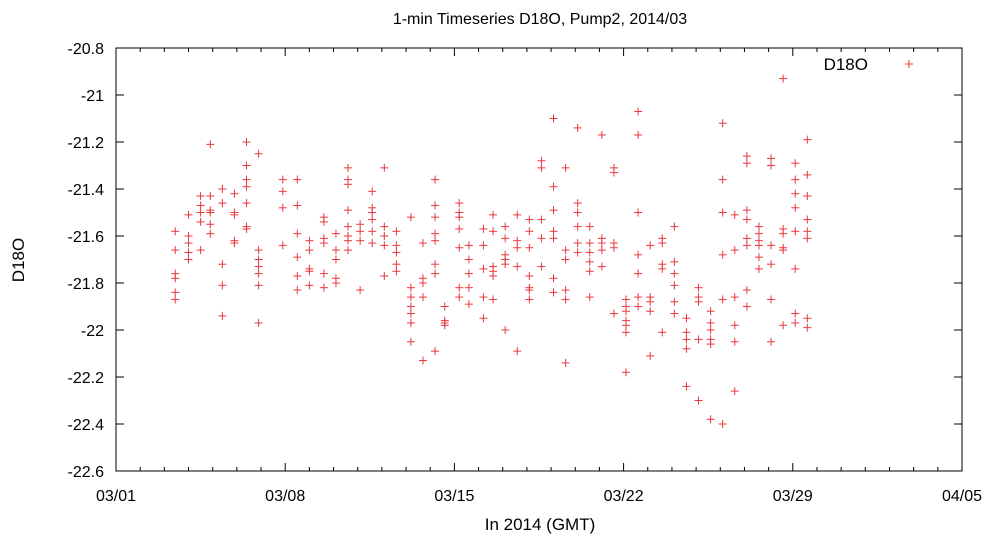 Image resolution: width=998 pixels, height=546 pixels. I want to click on x-tick-label: 03/01, so click(116, 496).